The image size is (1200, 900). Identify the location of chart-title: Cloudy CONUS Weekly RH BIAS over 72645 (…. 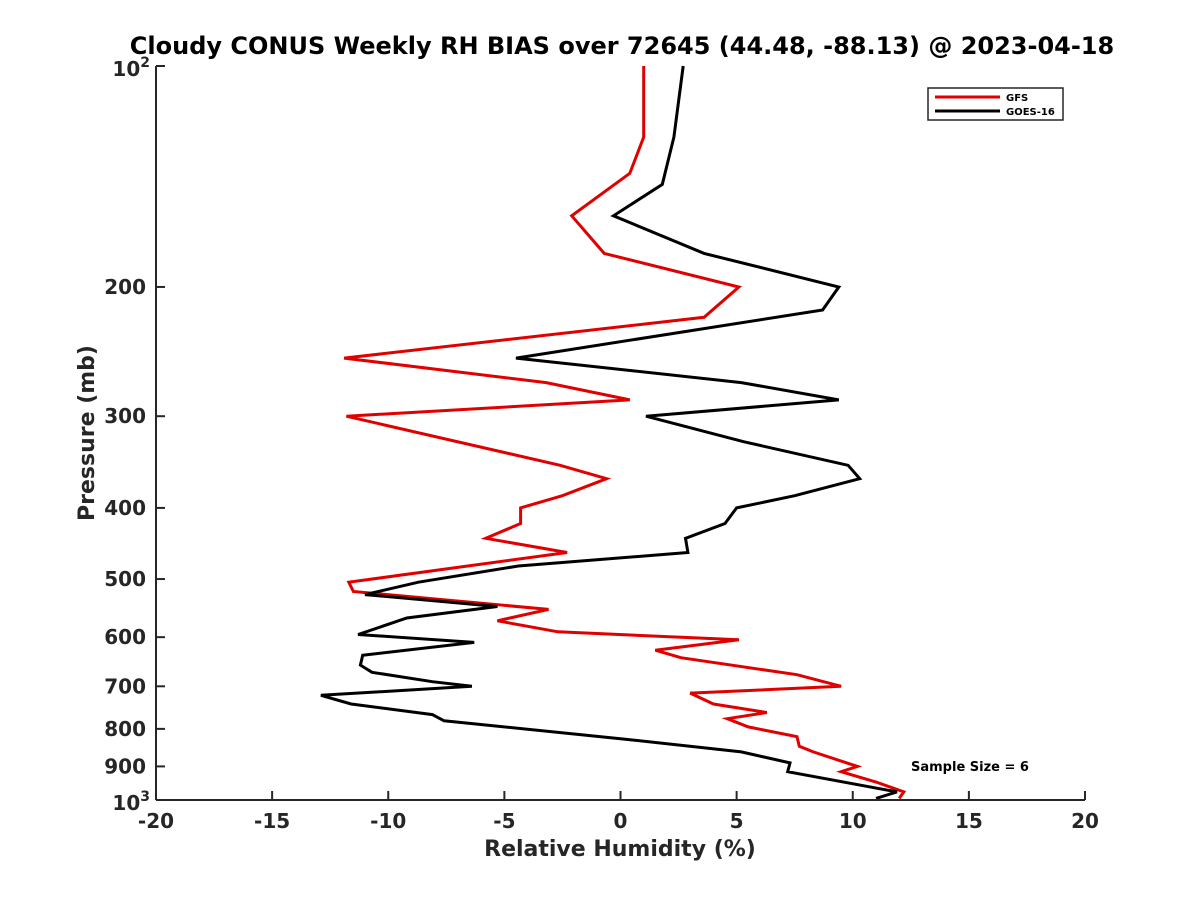
(622, 46).